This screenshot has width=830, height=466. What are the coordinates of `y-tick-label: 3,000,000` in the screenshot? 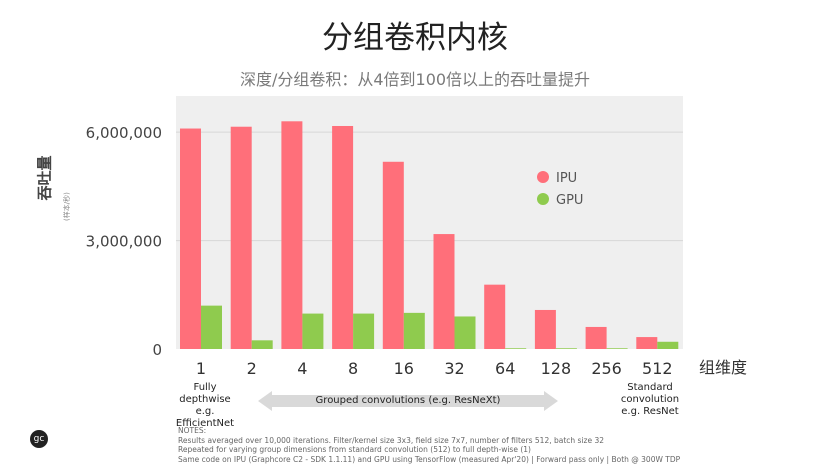 It's located at (124, 242).